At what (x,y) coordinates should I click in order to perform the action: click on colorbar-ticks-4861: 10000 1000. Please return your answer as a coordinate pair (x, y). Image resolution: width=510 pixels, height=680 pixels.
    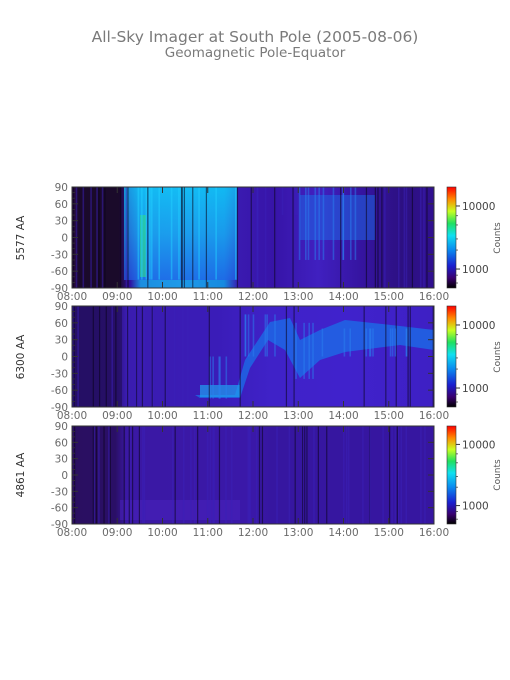
    Looking at the image, I should click on (475, 479).